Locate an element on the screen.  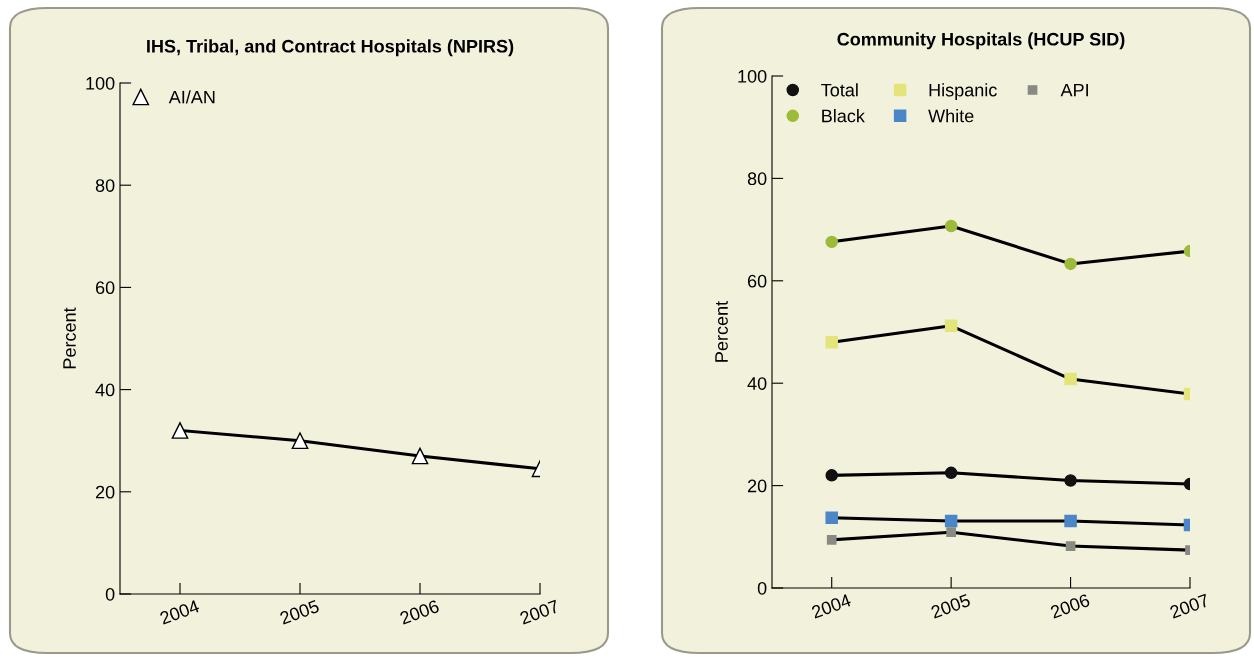
legend-label: White is located at coordinates (951, 116).